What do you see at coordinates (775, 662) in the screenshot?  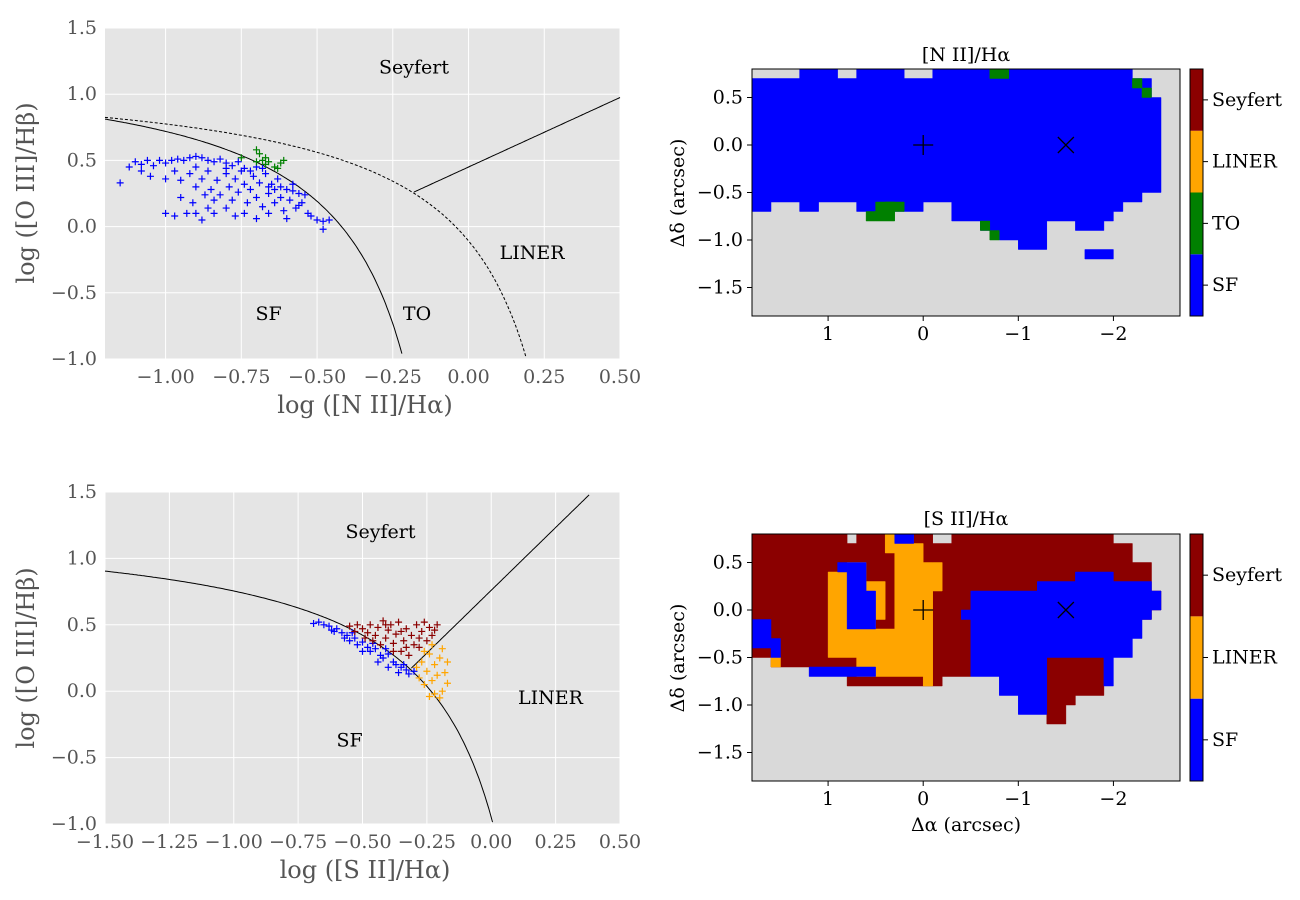 I see `region-liner` at bounding box center [775, 662].